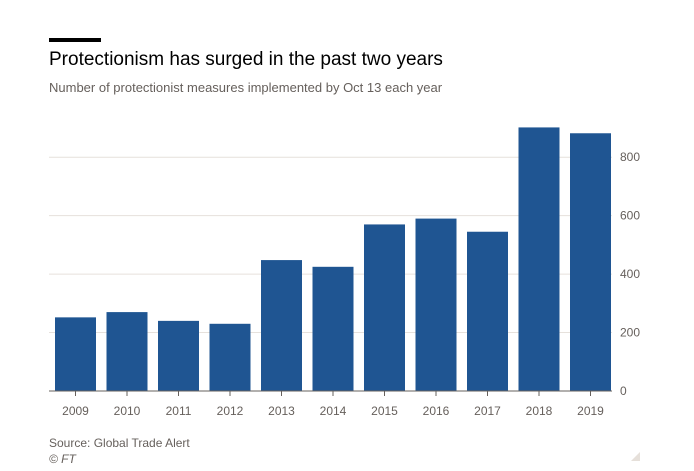  What do you see at coordinates (179, 411) in the screenshot?
I see `x-tick-label: 2011` at bounding box center [179, 411].